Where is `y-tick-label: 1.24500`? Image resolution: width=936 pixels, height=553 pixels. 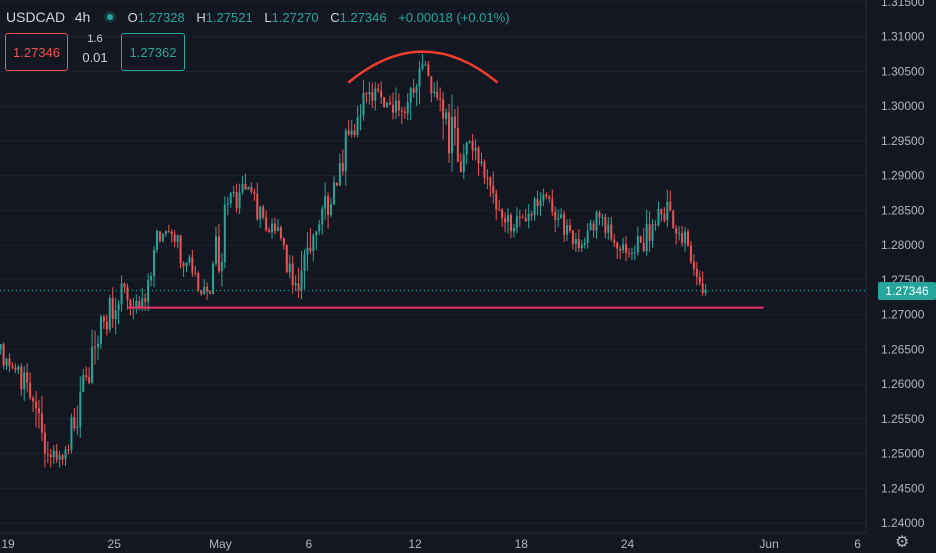 y-tick-label: 1.24500 is located at coordinates (903, 488).